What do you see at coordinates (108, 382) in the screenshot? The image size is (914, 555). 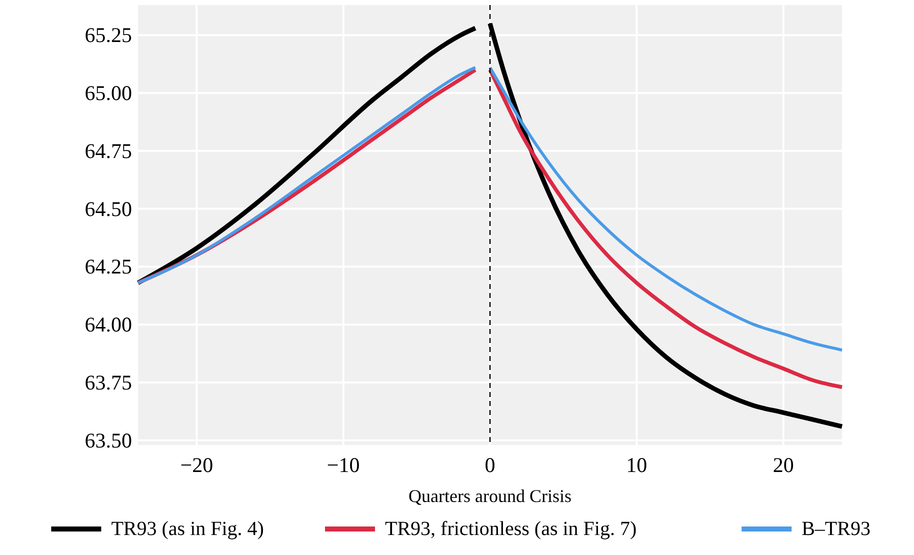 I see `y-tick-label: 63.75` at bounding box center [108, 382].